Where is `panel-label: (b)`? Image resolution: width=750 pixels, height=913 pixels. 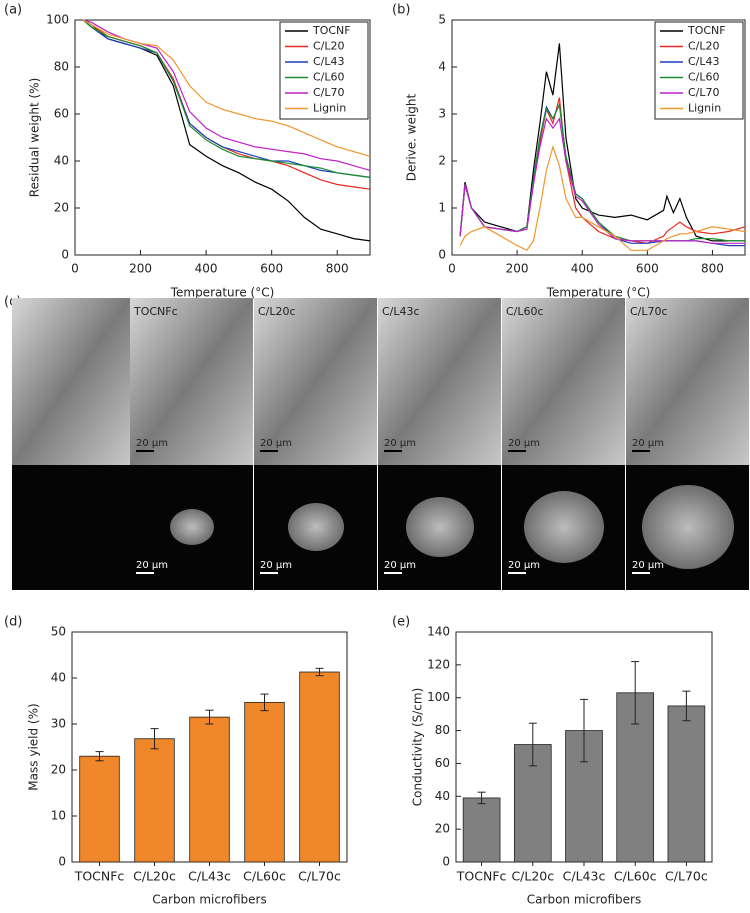 panel-label: (b) is located at coordinates (401, 10).